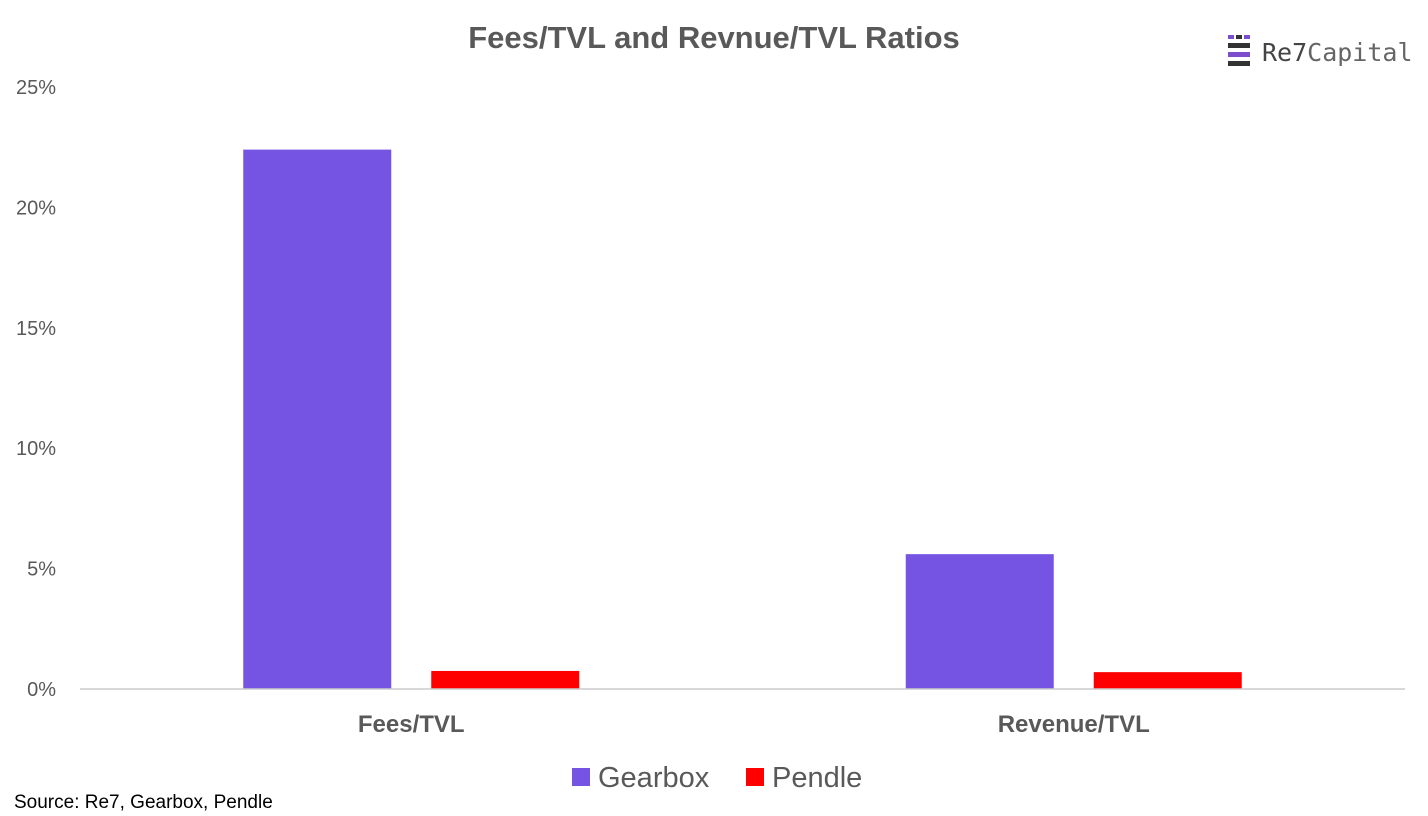  What do you see at coordinates (36, 449) in the screenshot?
I see `y-tick-label: 10%` at bounding box center [36, 449].